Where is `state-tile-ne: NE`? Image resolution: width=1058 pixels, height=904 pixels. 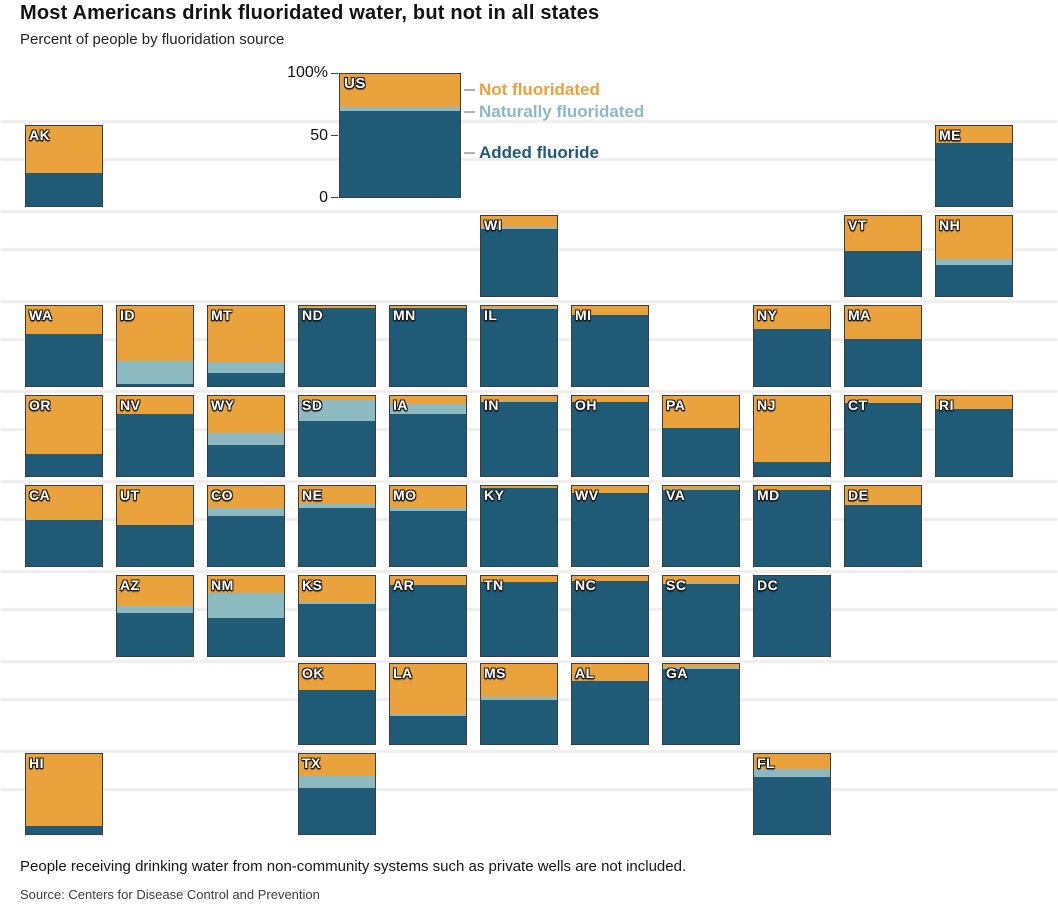
state-tile-ne: NE is located at coordinates (337, 526).